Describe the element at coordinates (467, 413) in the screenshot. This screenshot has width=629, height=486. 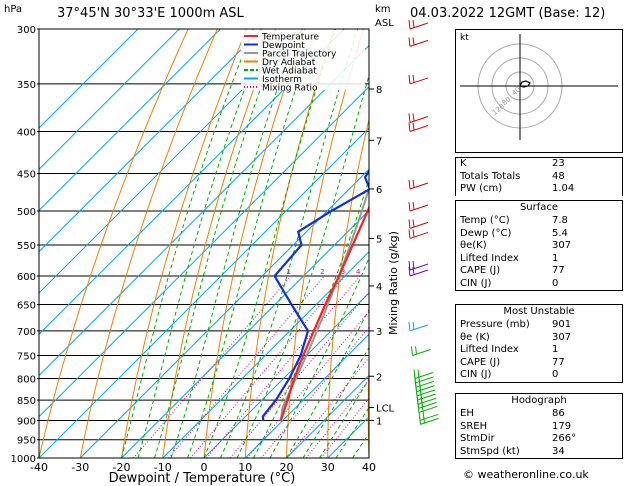
I see `hodograph-label: EH` at that location.